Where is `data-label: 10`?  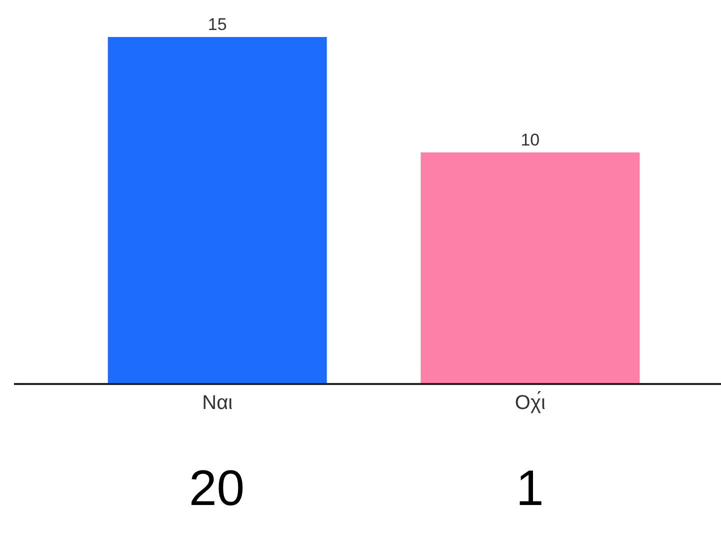
data-label: 10 is located at coordinates (530, 140).